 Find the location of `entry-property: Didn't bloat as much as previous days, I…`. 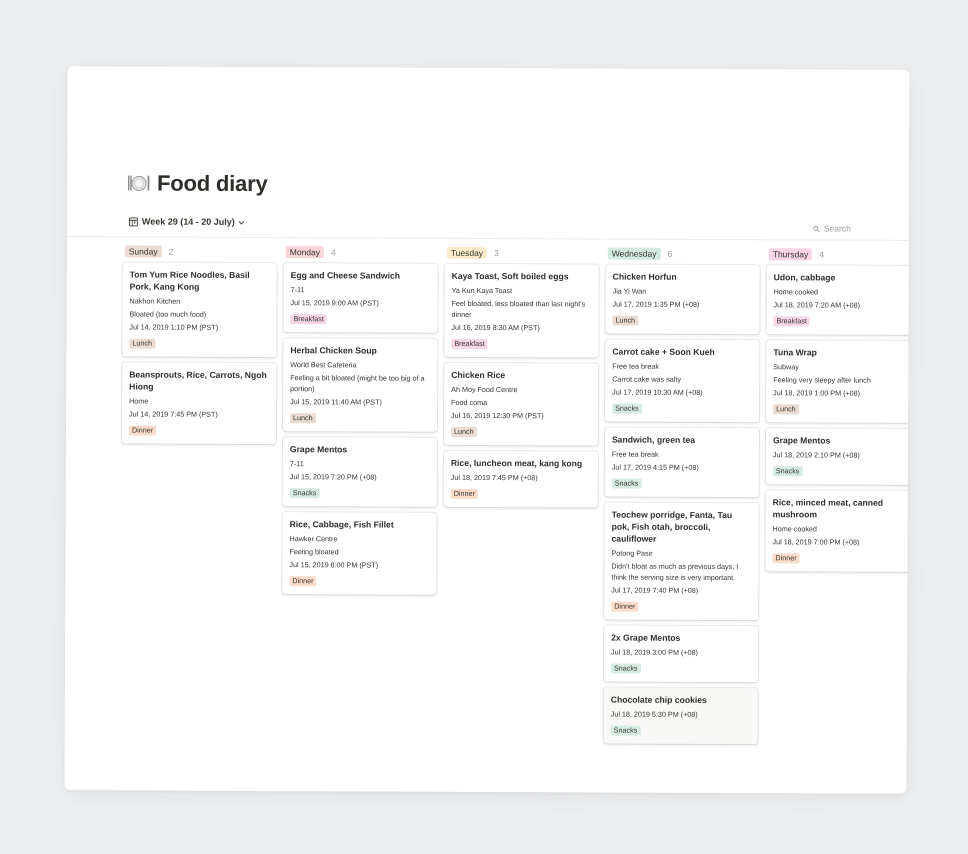

entry-property: Didn't bloat as much as previous days, I… is located at coordinates (675, 571).